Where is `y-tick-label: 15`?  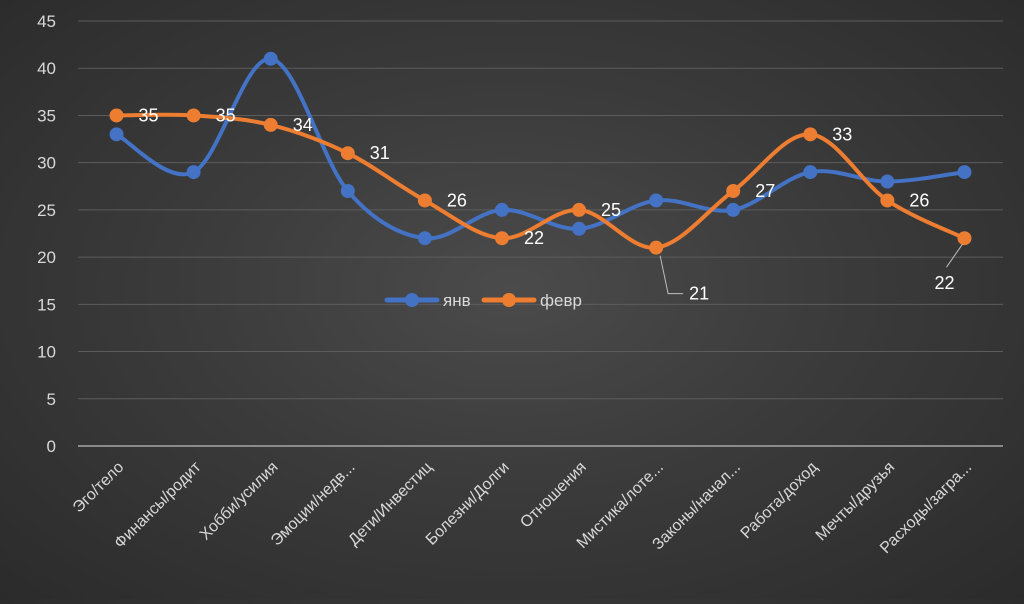 y-tick-label: 15 is located at coordinates (46, 304).